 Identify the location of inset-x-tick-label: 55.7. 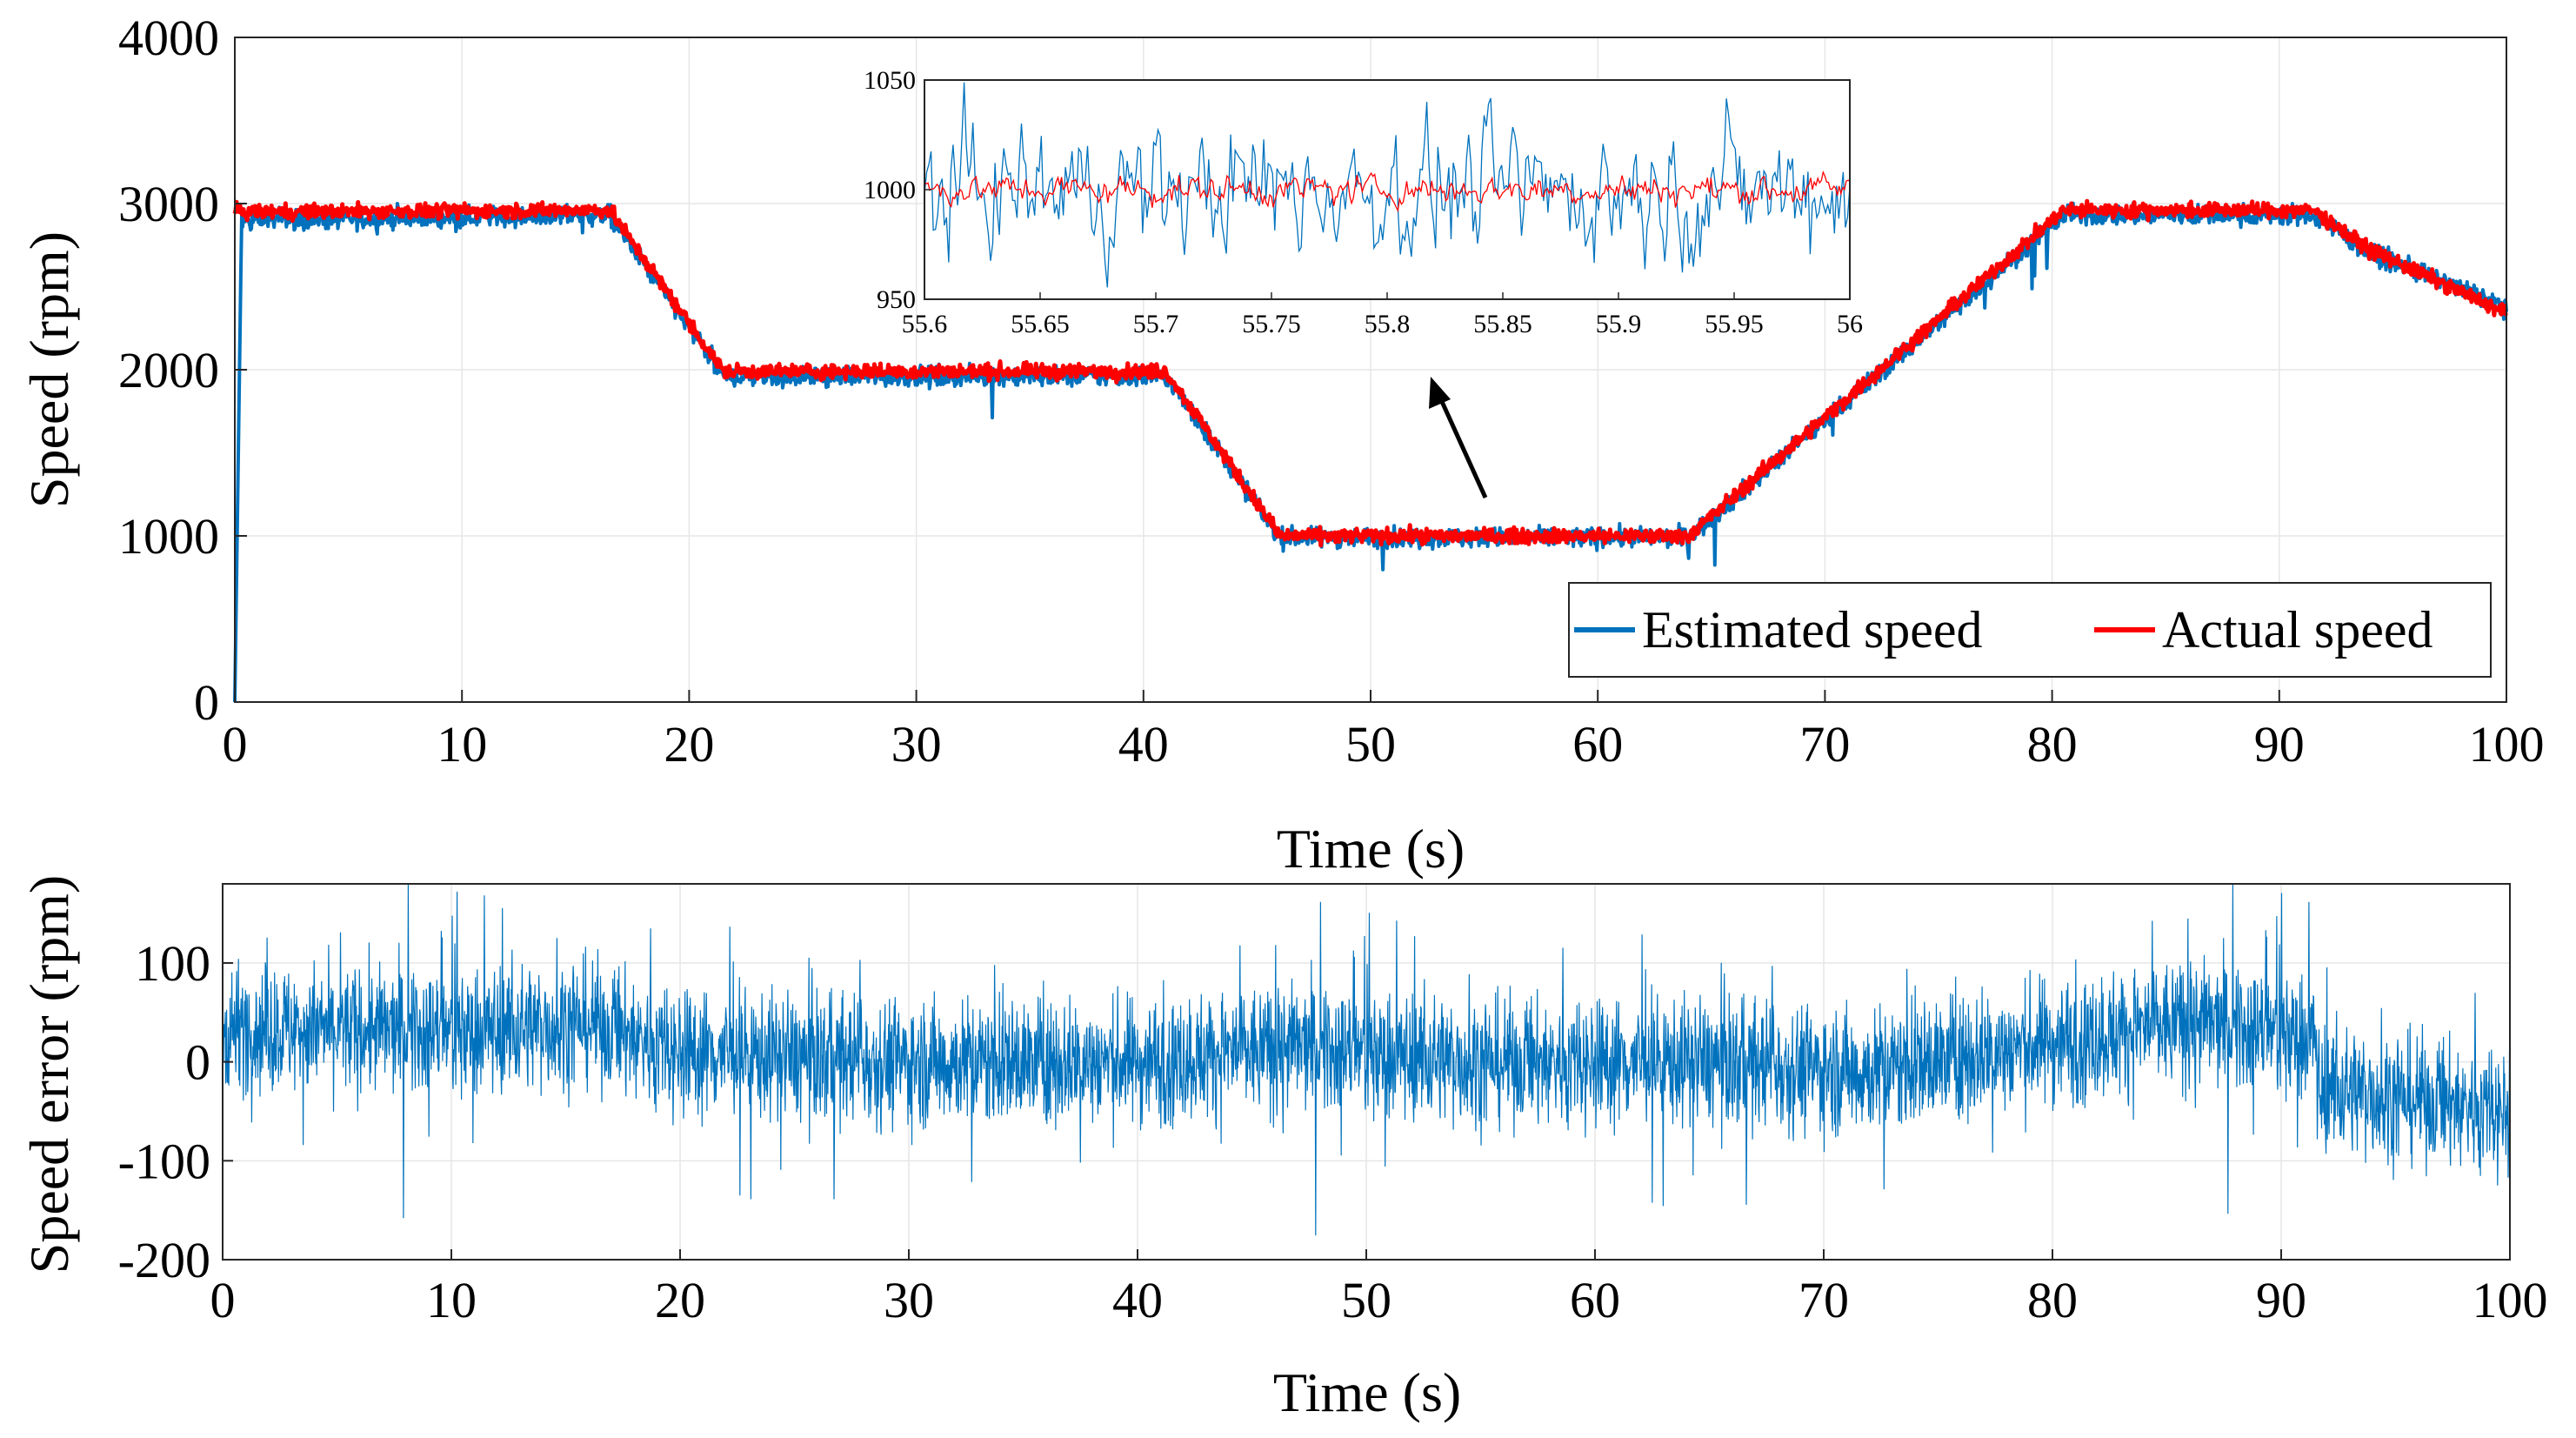
(1156, 324).